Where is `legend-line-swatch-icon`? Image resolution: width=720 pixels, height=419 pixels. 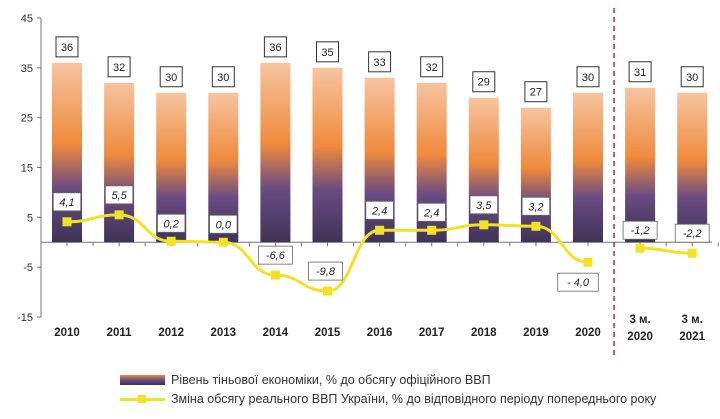
legend-line-swatch-icon is located at coordinates (142, 399).